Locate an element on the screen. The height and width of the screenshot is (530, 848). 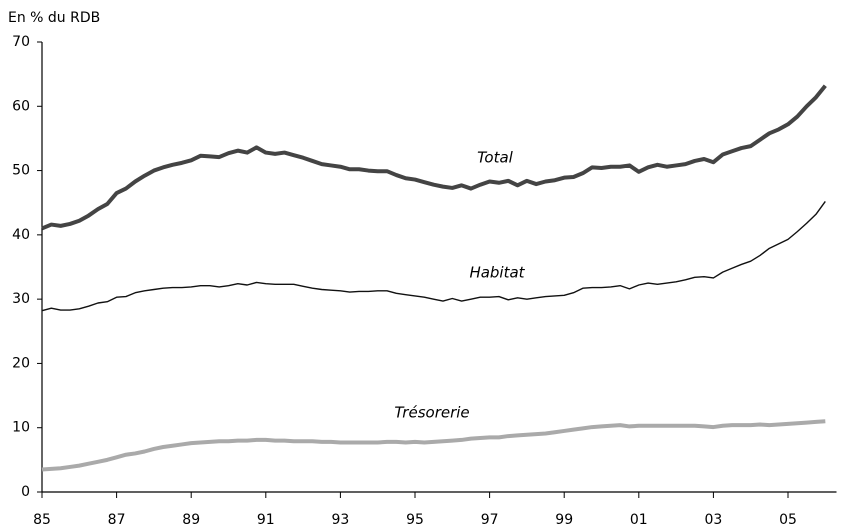
y-tick-label: 40 is located at coordinates (21, 235).